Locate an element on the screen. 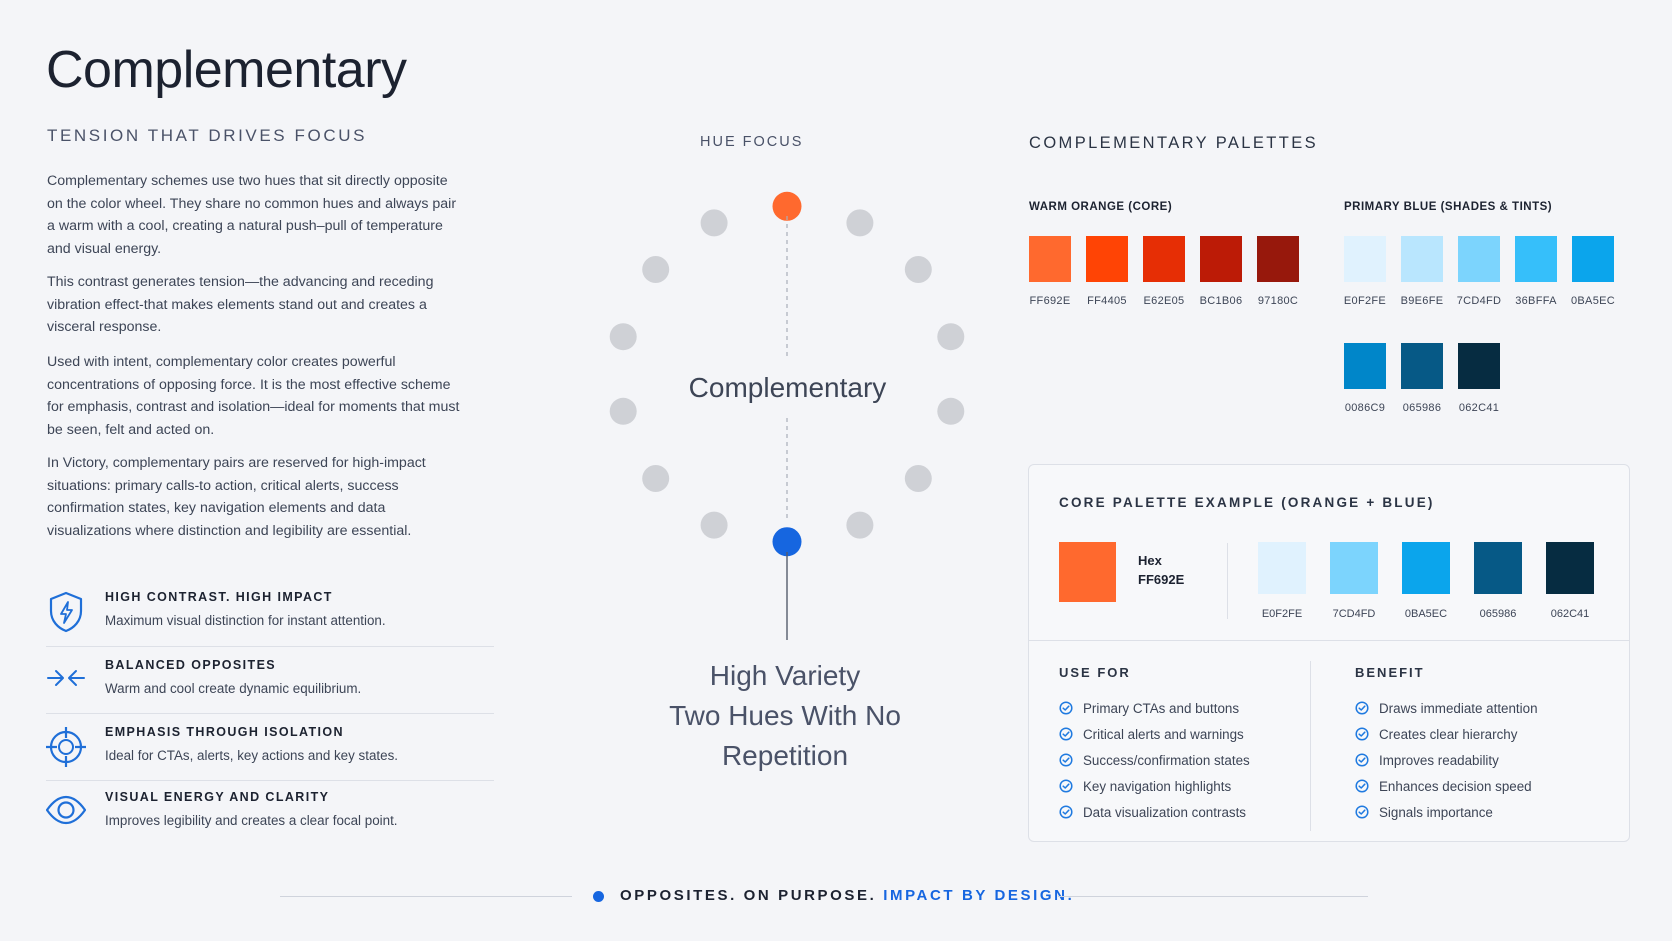 The height and width of the screenshot is (941, 1672). list-item: Primary CTAs and buttons is located at coordinates (1154, 708).